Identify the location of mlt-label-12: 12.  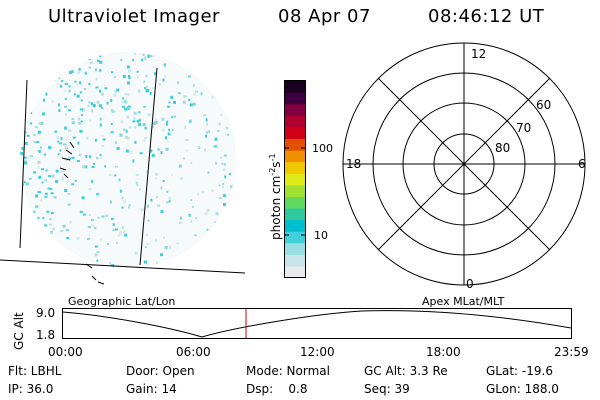
(478, 54).